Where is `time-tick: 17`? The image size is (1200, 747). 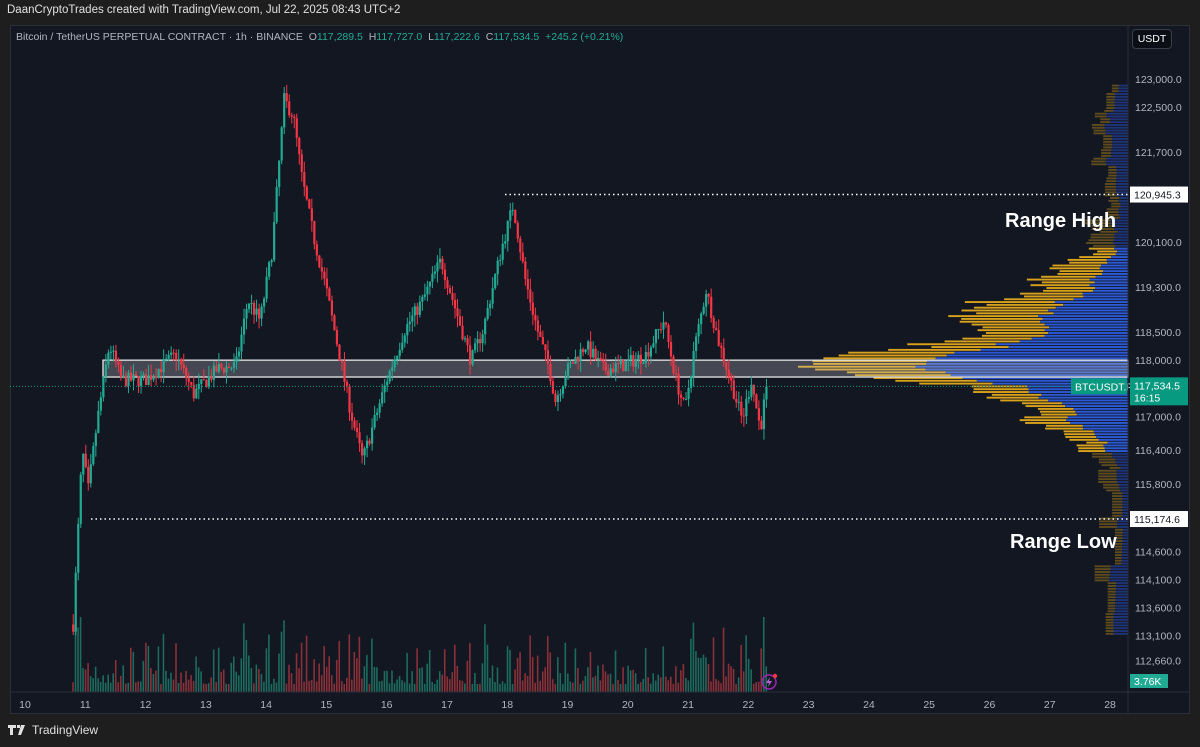
time-tick: 17 is located at coordinates (447, 705).